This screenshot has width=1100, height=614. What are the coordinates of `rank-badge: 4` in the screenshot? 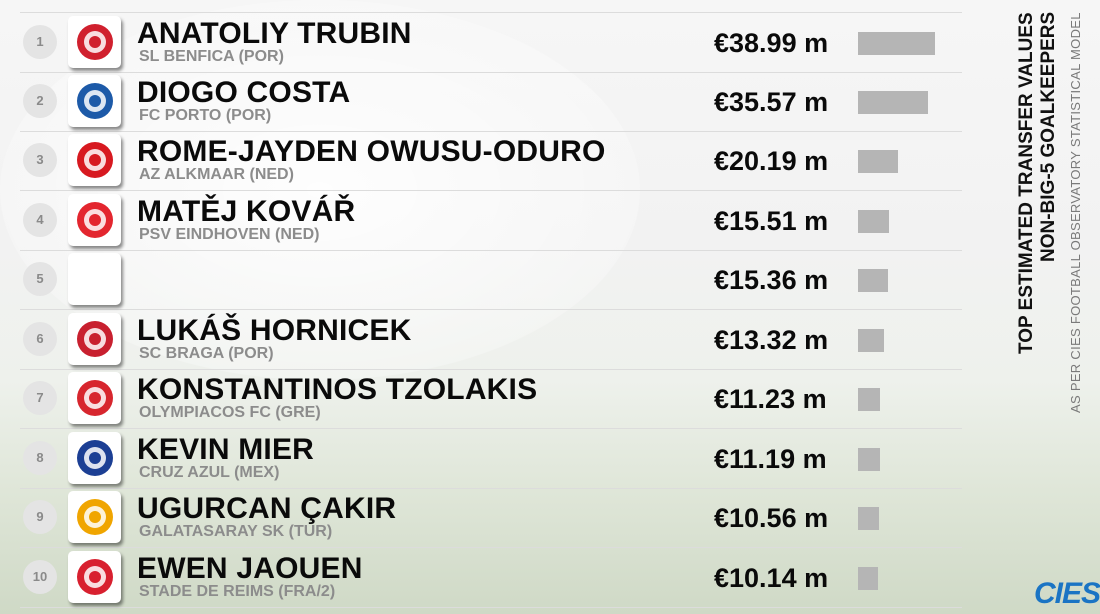 It's located at (40, 219).